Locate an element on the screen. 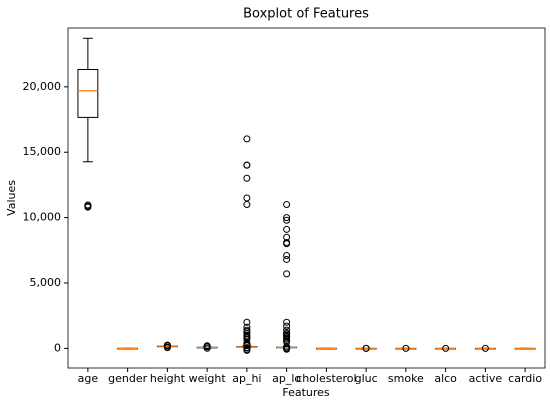  x-tick-label: ap_hi is located at coordinates (246, 378).